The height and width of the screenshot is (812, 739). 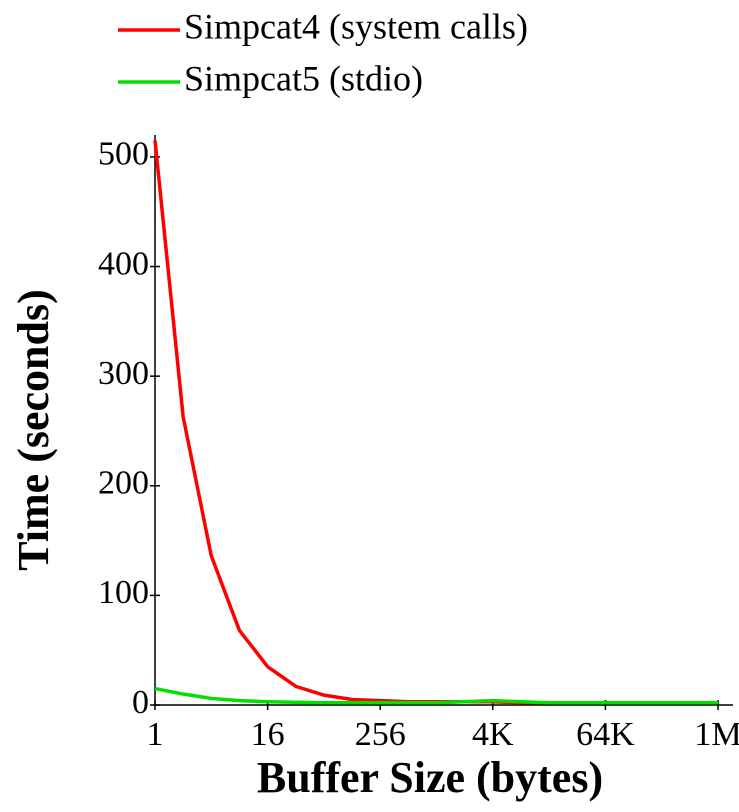 What do you see at coordinates (605, 734) in the screenshot?
I see `x-tick-label: 64K` at bounding box center [605, 734].